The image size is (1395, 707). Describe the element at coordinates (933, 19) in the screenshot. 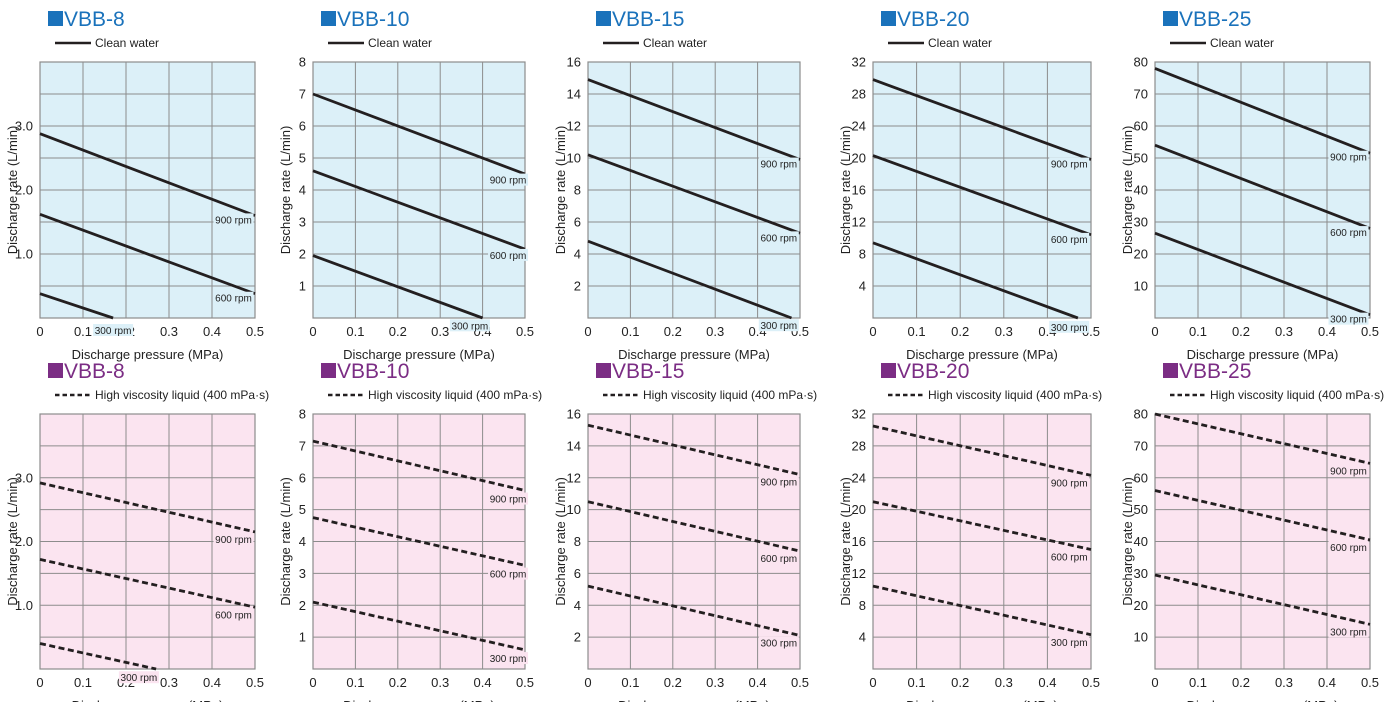

I see `chart-title: VBB-20` at that location.